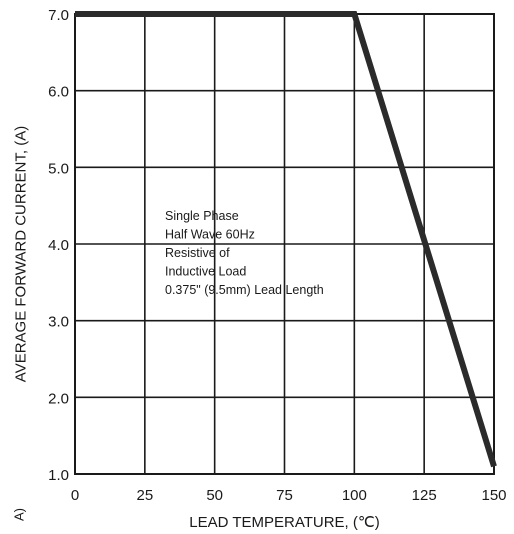  What do you see at coordinates (214, 495) in the screenshot?
I see `x-tick-label: 50` at bounding box center [214, 495].